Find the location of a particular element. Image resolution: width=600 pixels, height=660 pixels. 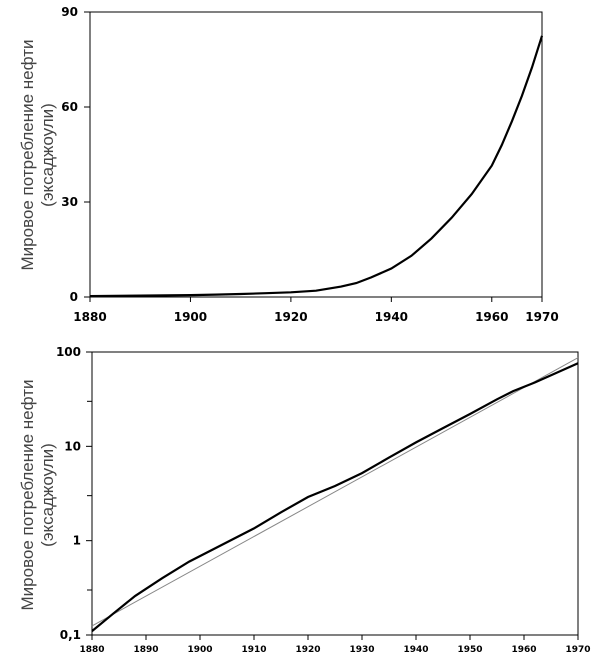

x-tick-label: 1930 is located at coordinates (361, 650).